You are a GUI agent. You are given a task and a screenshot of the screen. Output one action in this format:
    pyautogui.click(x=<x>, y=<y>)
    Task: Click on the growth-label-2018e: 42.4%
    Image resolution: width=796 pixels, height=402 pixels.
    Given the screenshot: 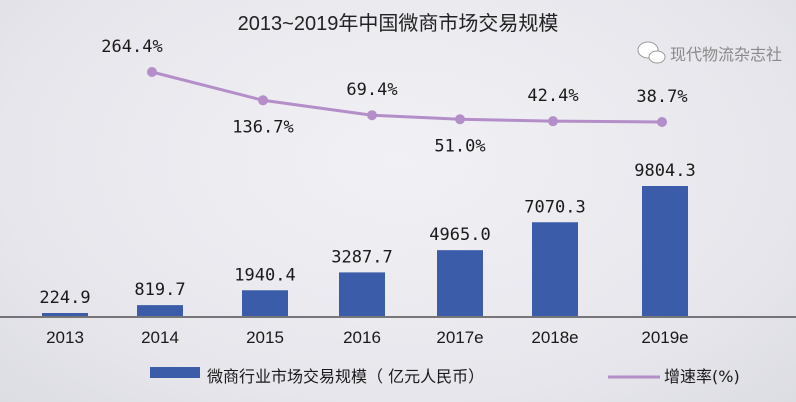 What is the action you would take?
    pyautogui.click(x=552, y=96)
    